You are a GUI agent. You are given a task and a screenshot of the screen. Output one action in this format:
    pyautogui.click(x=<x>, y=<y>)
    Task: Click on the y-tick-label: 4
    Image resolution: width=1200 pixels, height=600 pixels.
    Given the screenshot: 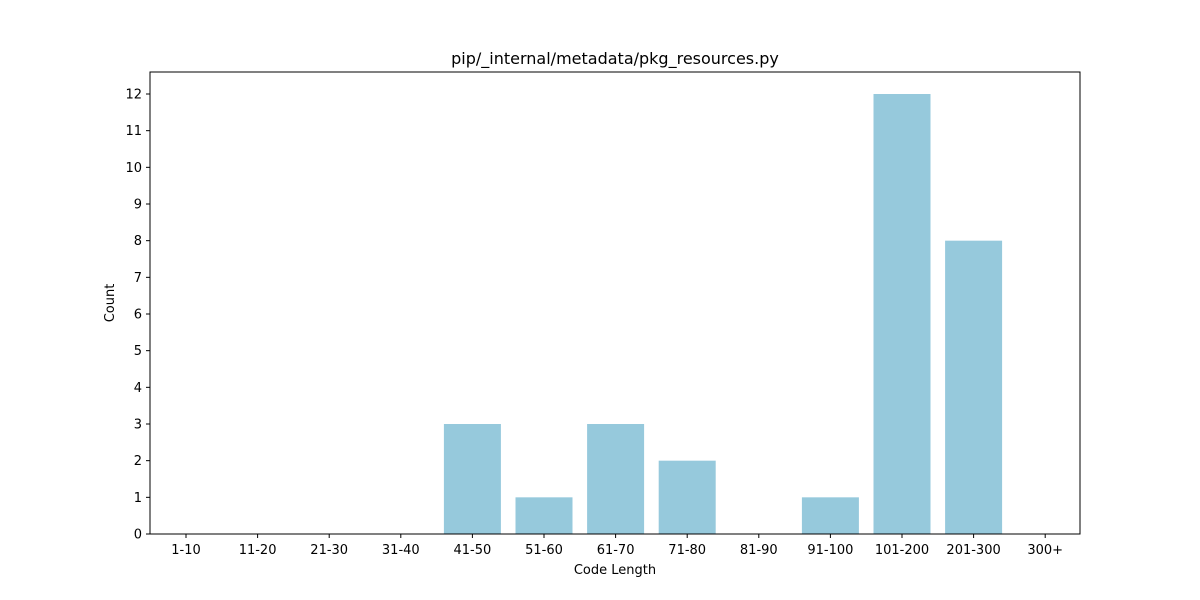 What is the action you would take?
    pyautogui.click(x=138, y=388)
    